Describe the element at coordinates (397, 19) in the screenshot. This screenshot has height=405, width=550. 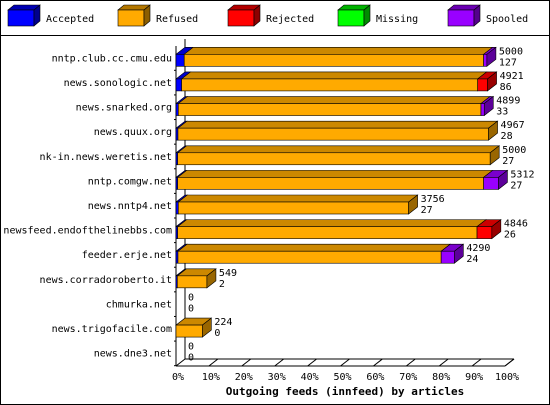
I see `legend-label: Missing` at that location.